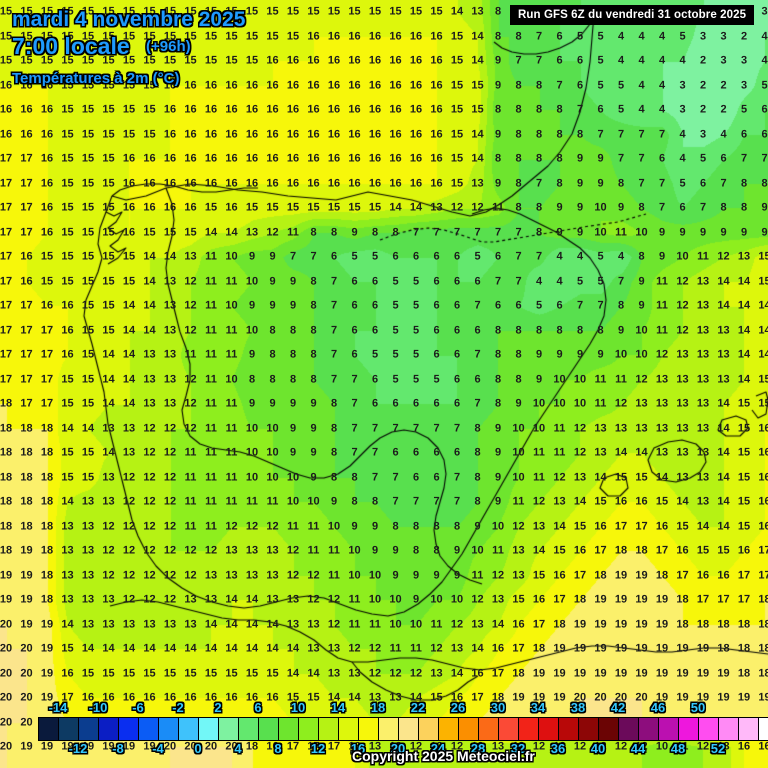 Image resolution: width=768 pixels, height=768 pixels. What do you see at coordinates (278, 748) in the screenshot?
I see `legend-tick-label: 8` at bounding box center [278, 748].